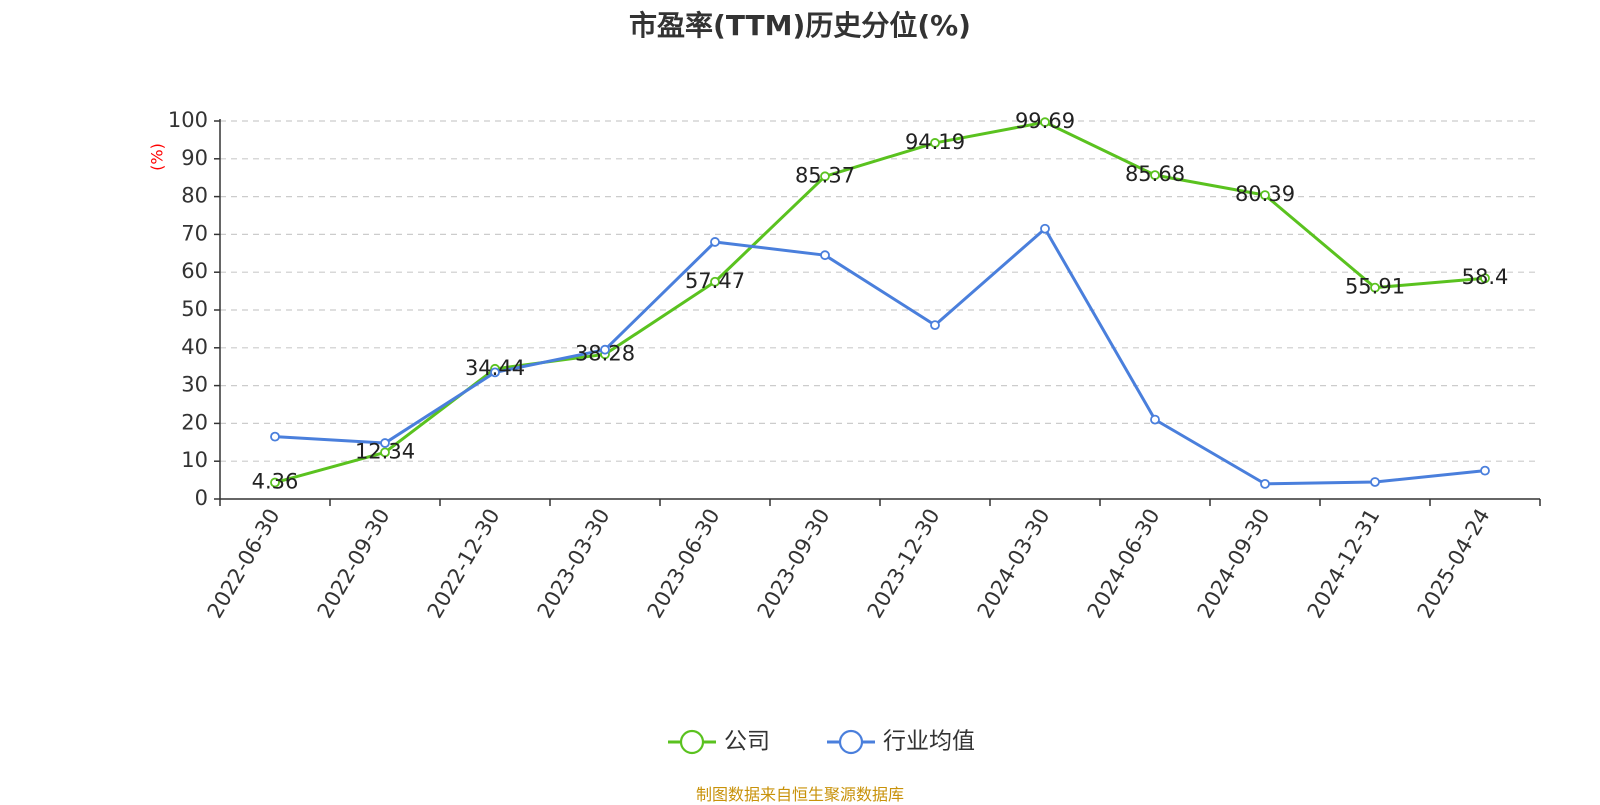 This screenshot has width=1600, height=805. What do you see at coordinates (194, 385) in the screenshot?
I see `y-tick-label: 30` at bounding box center [194, 385].